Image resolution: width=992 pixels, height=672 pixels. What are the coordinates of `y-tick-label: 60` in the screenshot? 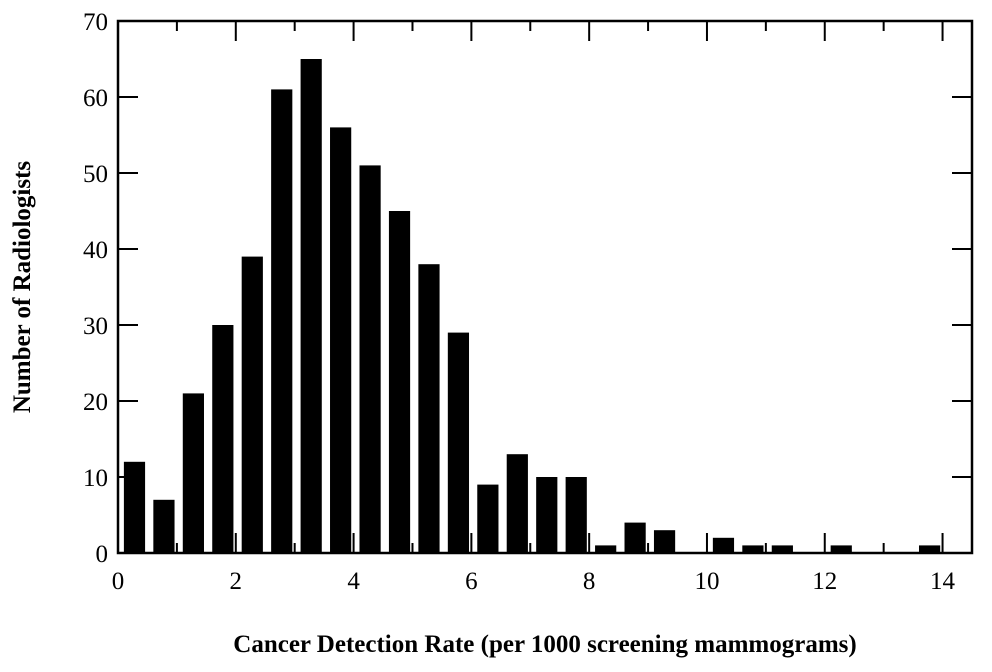 It's located at (95, 98).